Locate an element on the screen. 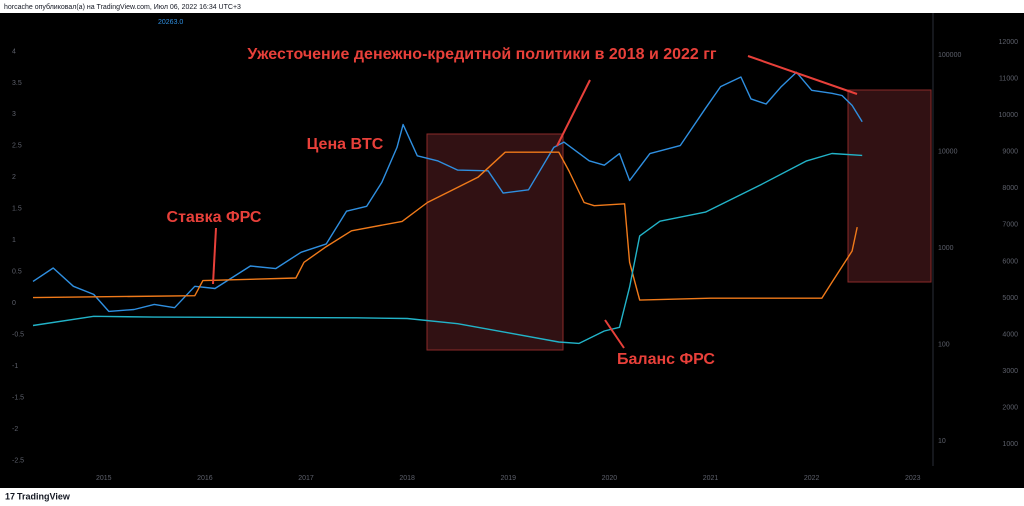 The image size is (1024, 506). y3-tick-label: 6000 is located at coordinates (1010, 261).